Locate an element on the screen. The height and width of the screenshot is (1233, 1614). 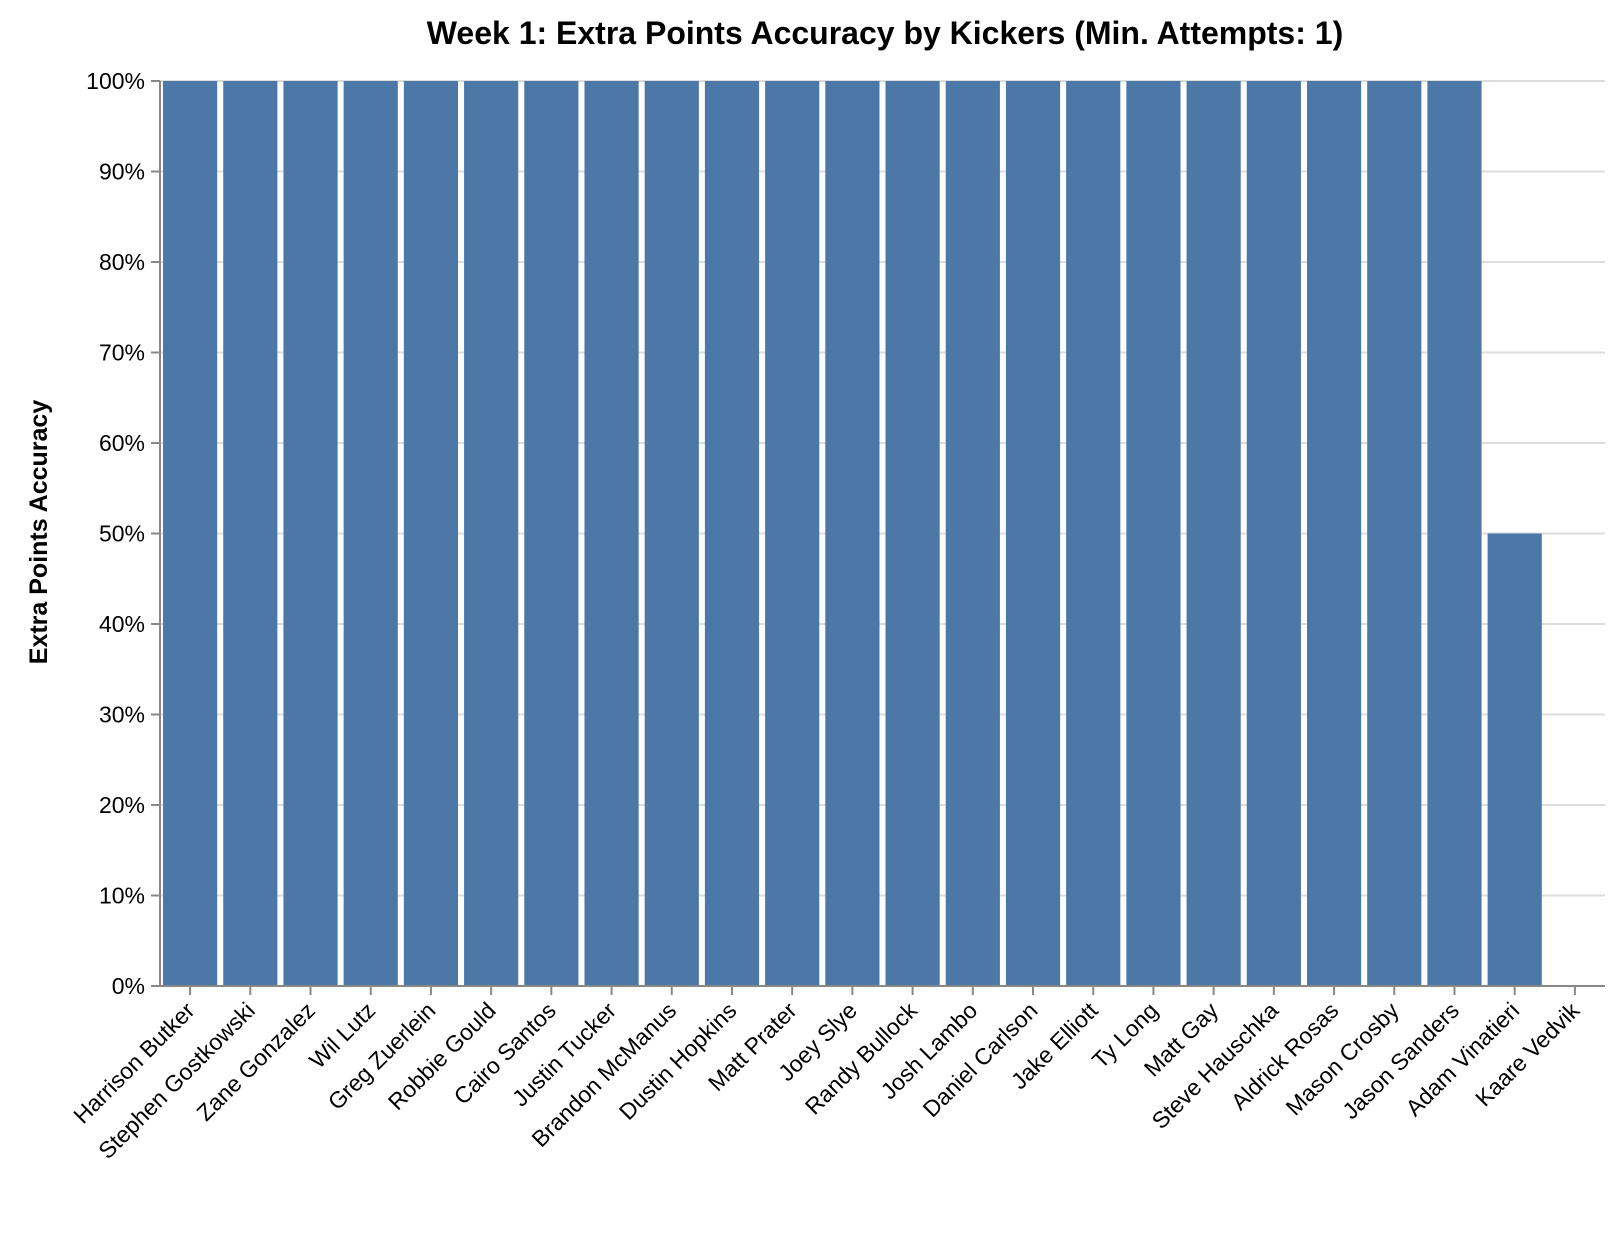
y-axis-title: Extra Points Accuracy is located at coordinates (39, 532).